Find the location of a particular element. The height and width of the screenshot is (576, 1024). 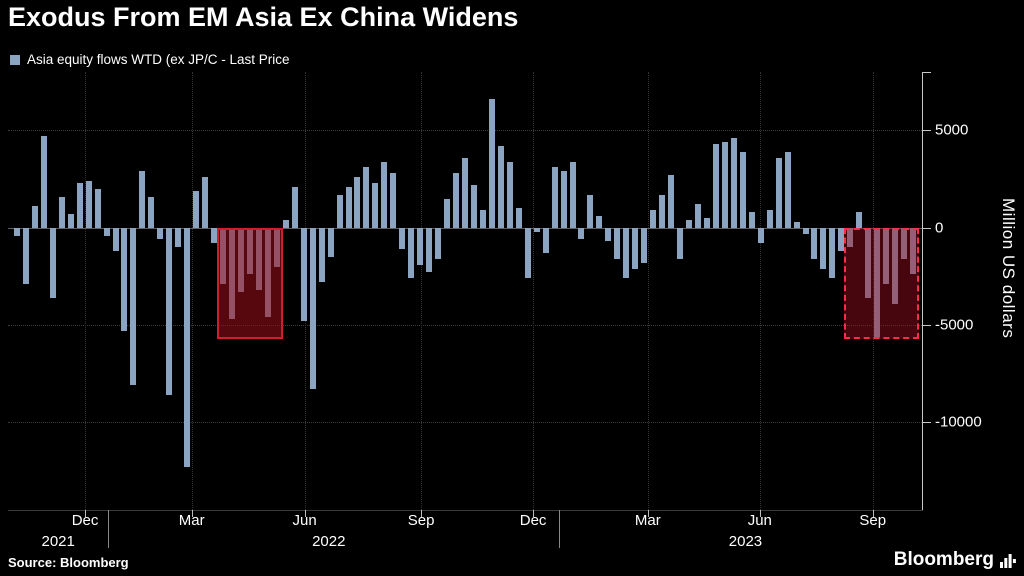

y-tick-label: -10000 is located at coordinates (958, 422).